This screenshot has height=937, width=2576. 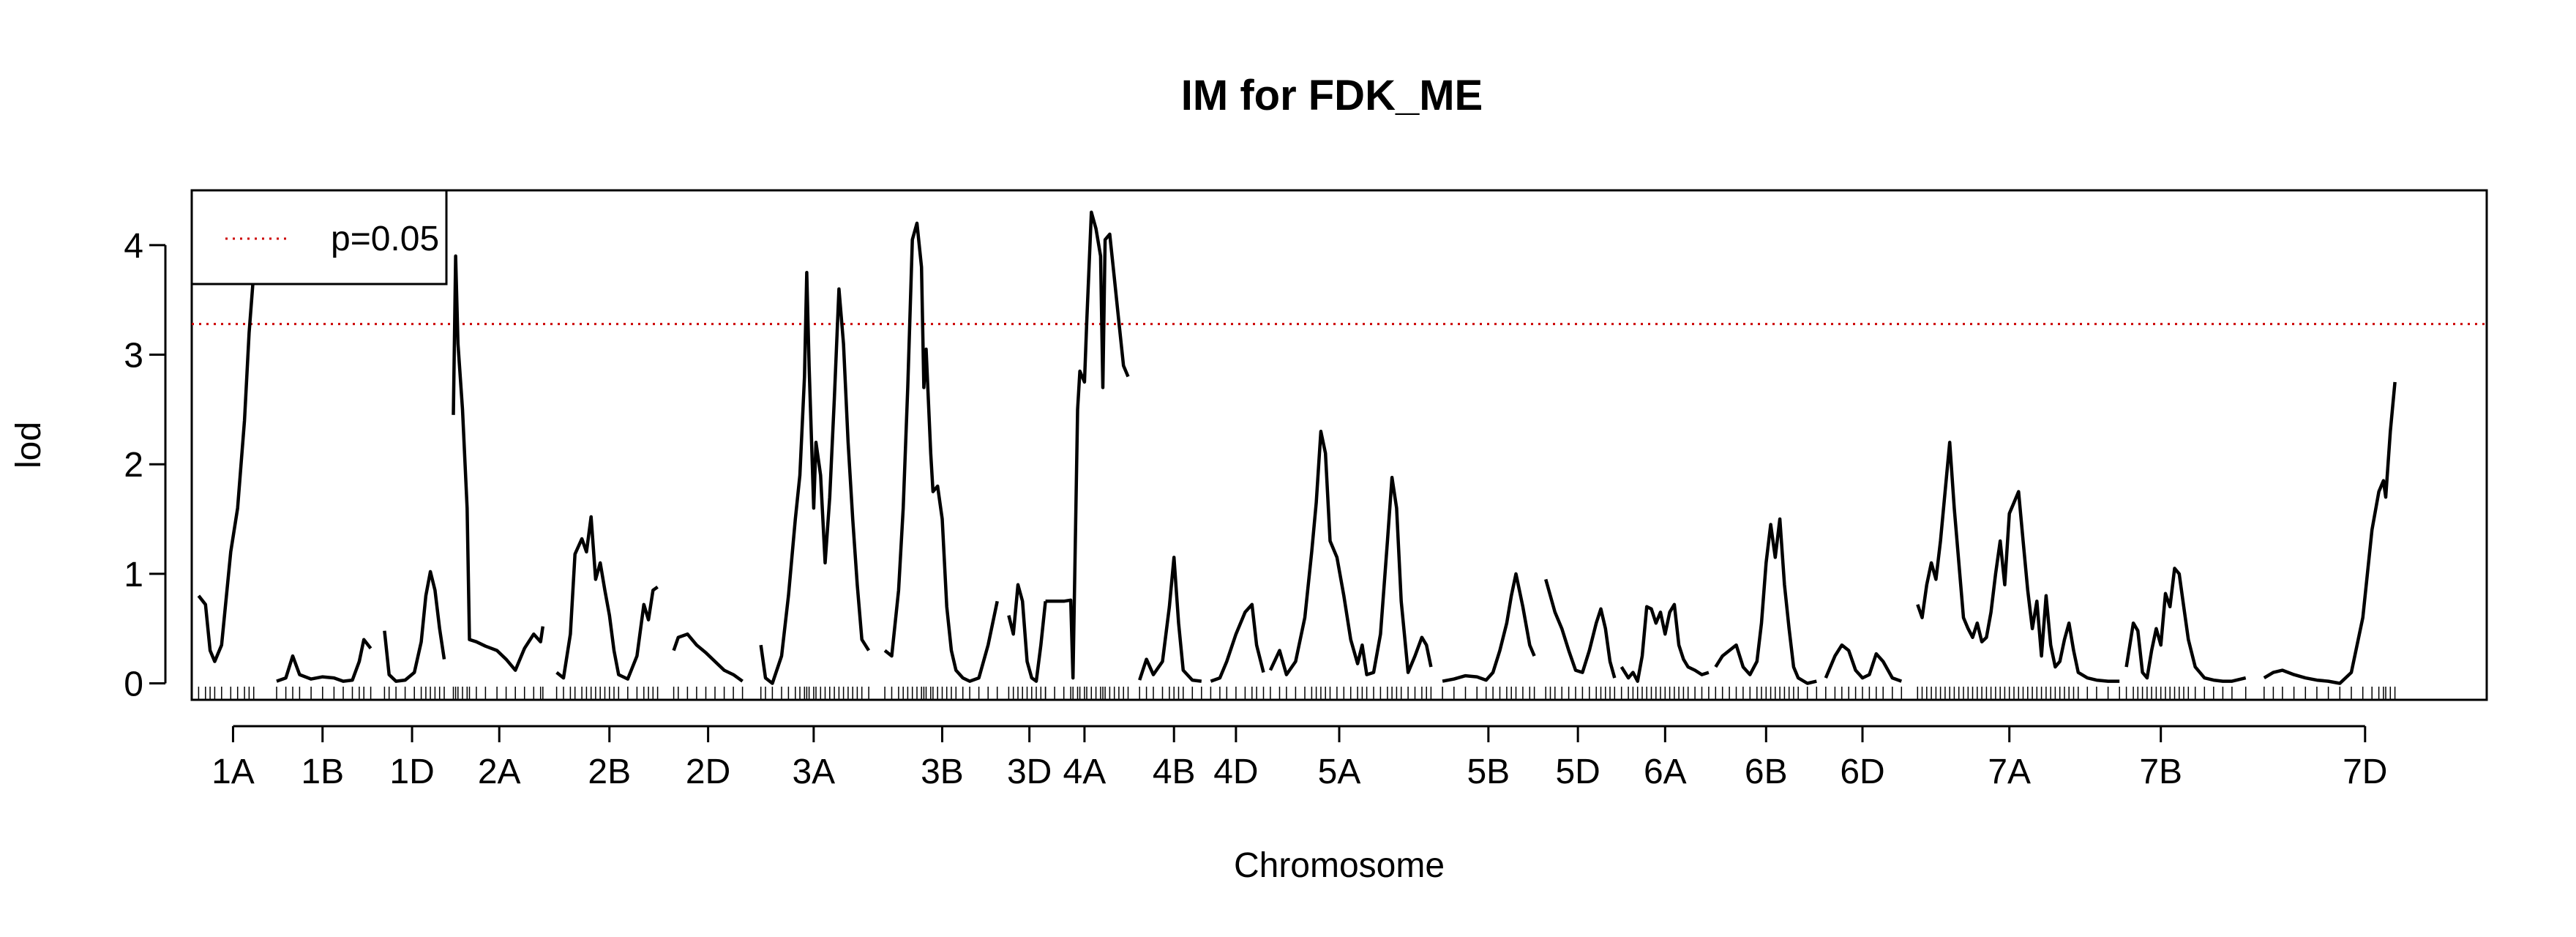 I want to click on lod-curve-2D, so click(x=708, y=657).